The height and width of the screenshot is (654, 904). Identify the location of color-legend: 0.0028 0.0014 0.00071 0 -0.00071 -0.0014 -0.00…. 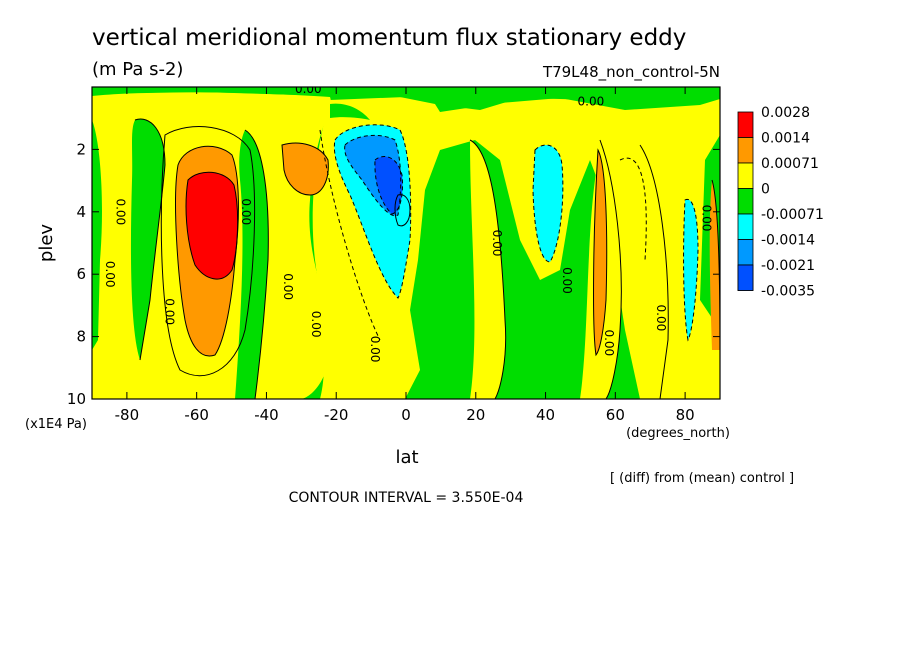
(780, 202).